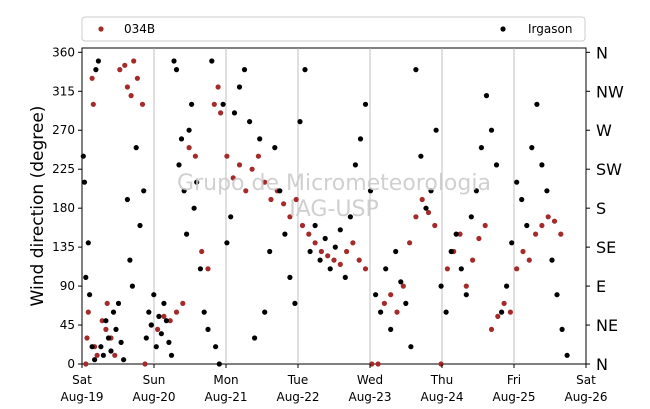 This screenshot has width=650, height=409. Describe the element at coordinates (67, 286) in the screenshot. I see `y-tick-label-90: 90` at that location.